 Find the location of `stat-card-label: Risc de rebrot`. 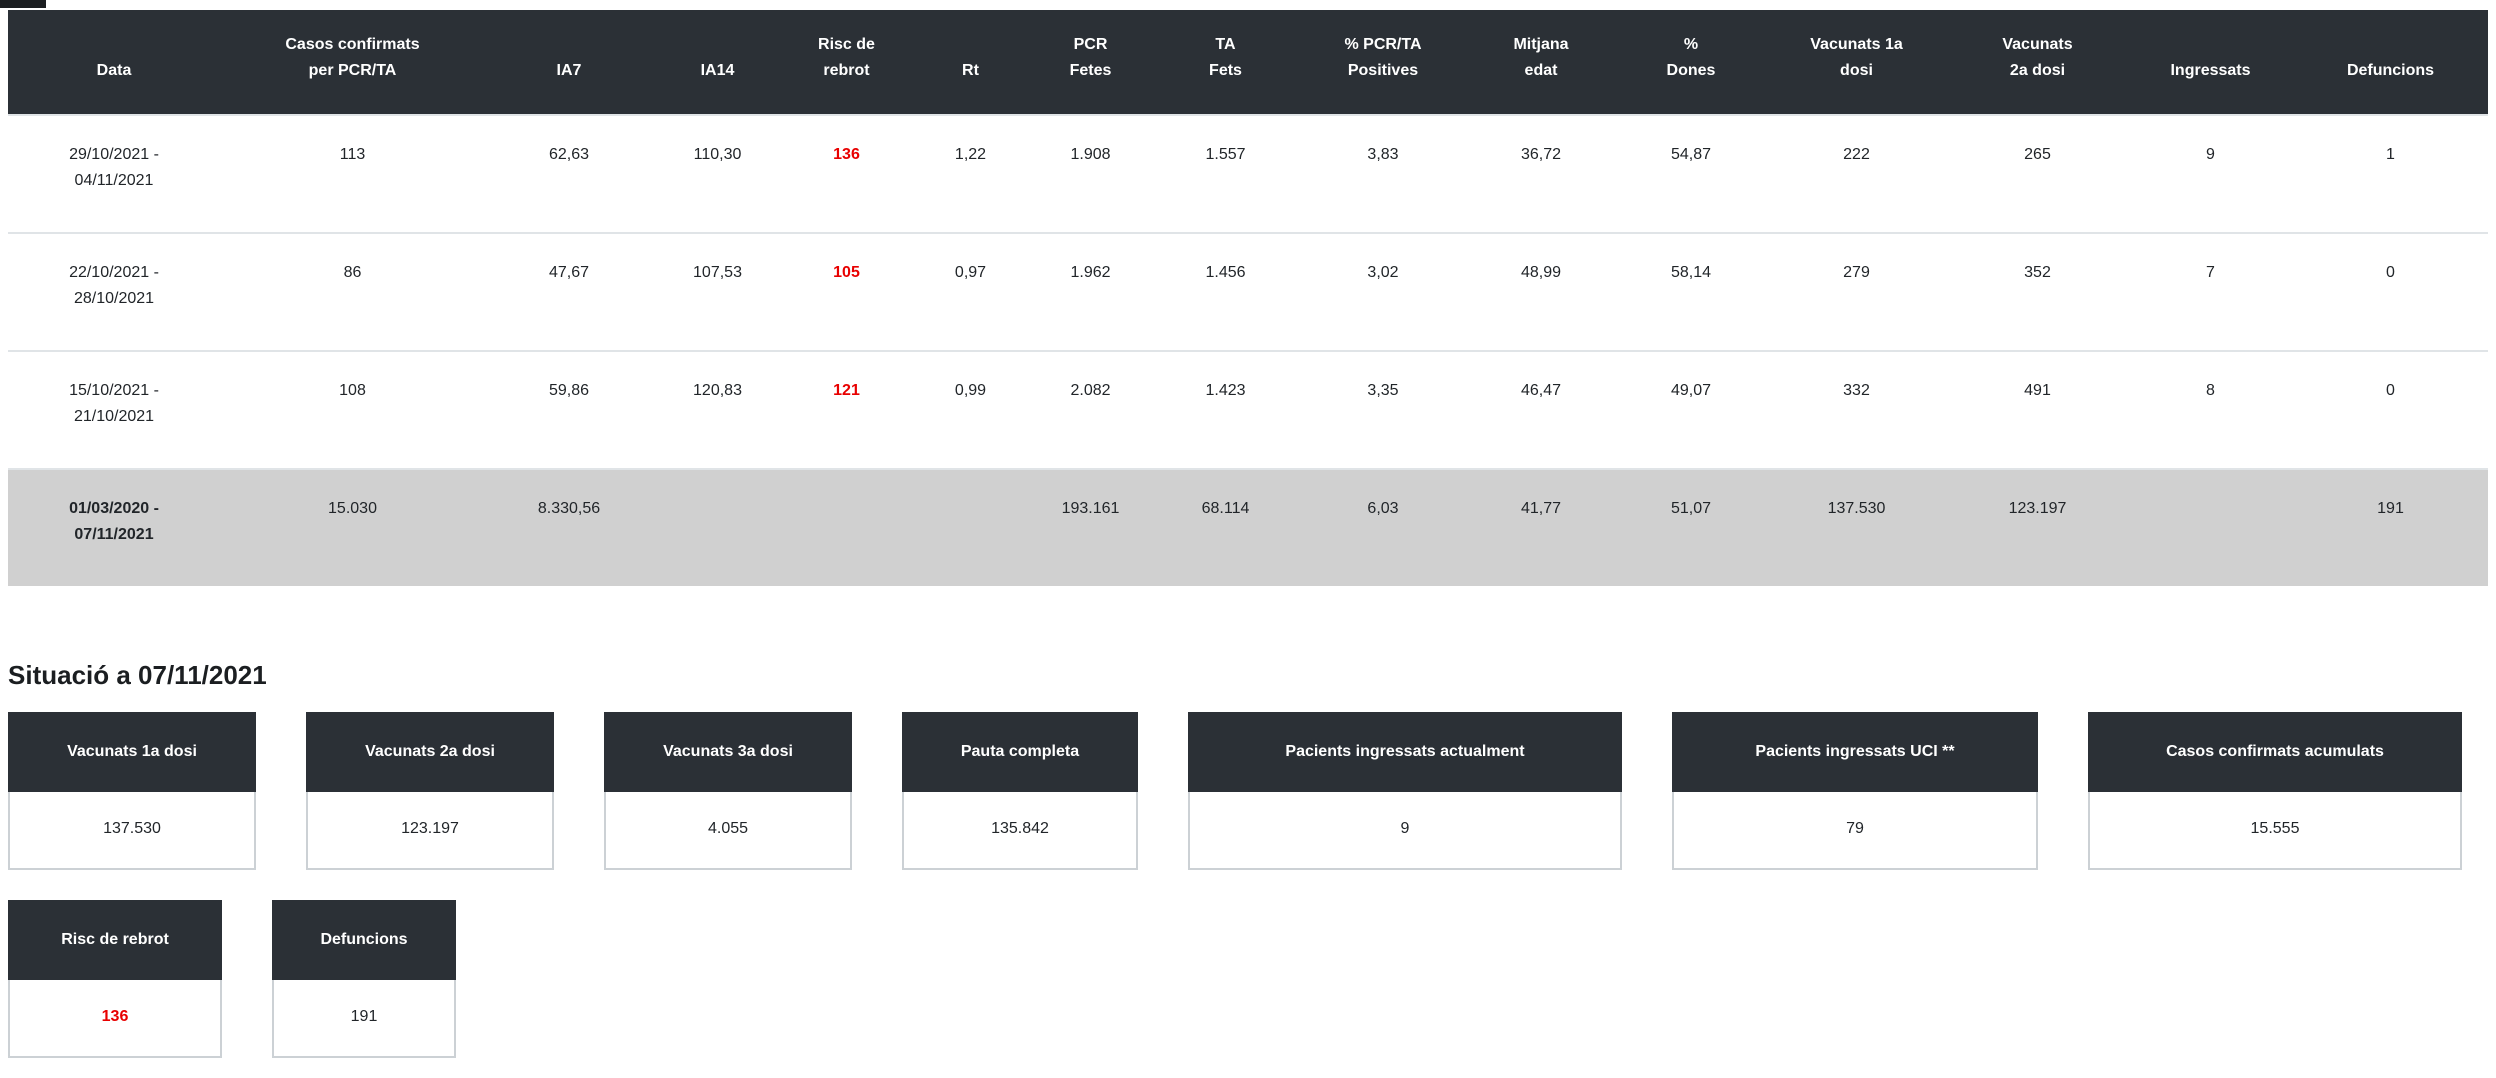

stat-card-label: Risc de rebrot is located at coordinates (115, 940).